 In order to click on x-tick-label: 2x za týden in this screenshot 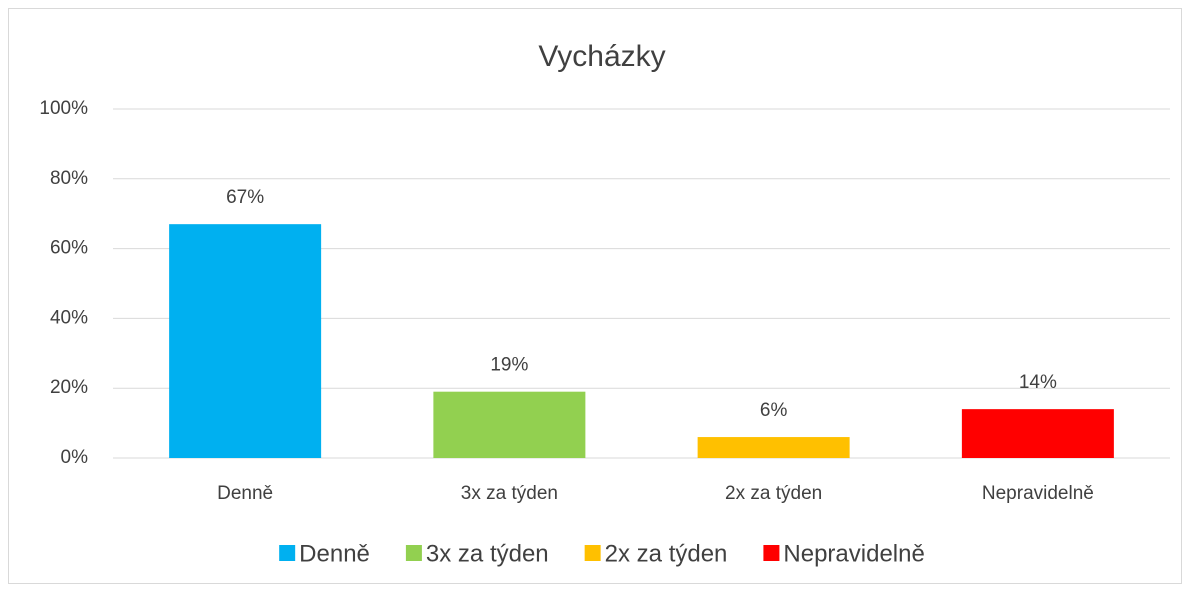, I will do `click(773, 493)`.